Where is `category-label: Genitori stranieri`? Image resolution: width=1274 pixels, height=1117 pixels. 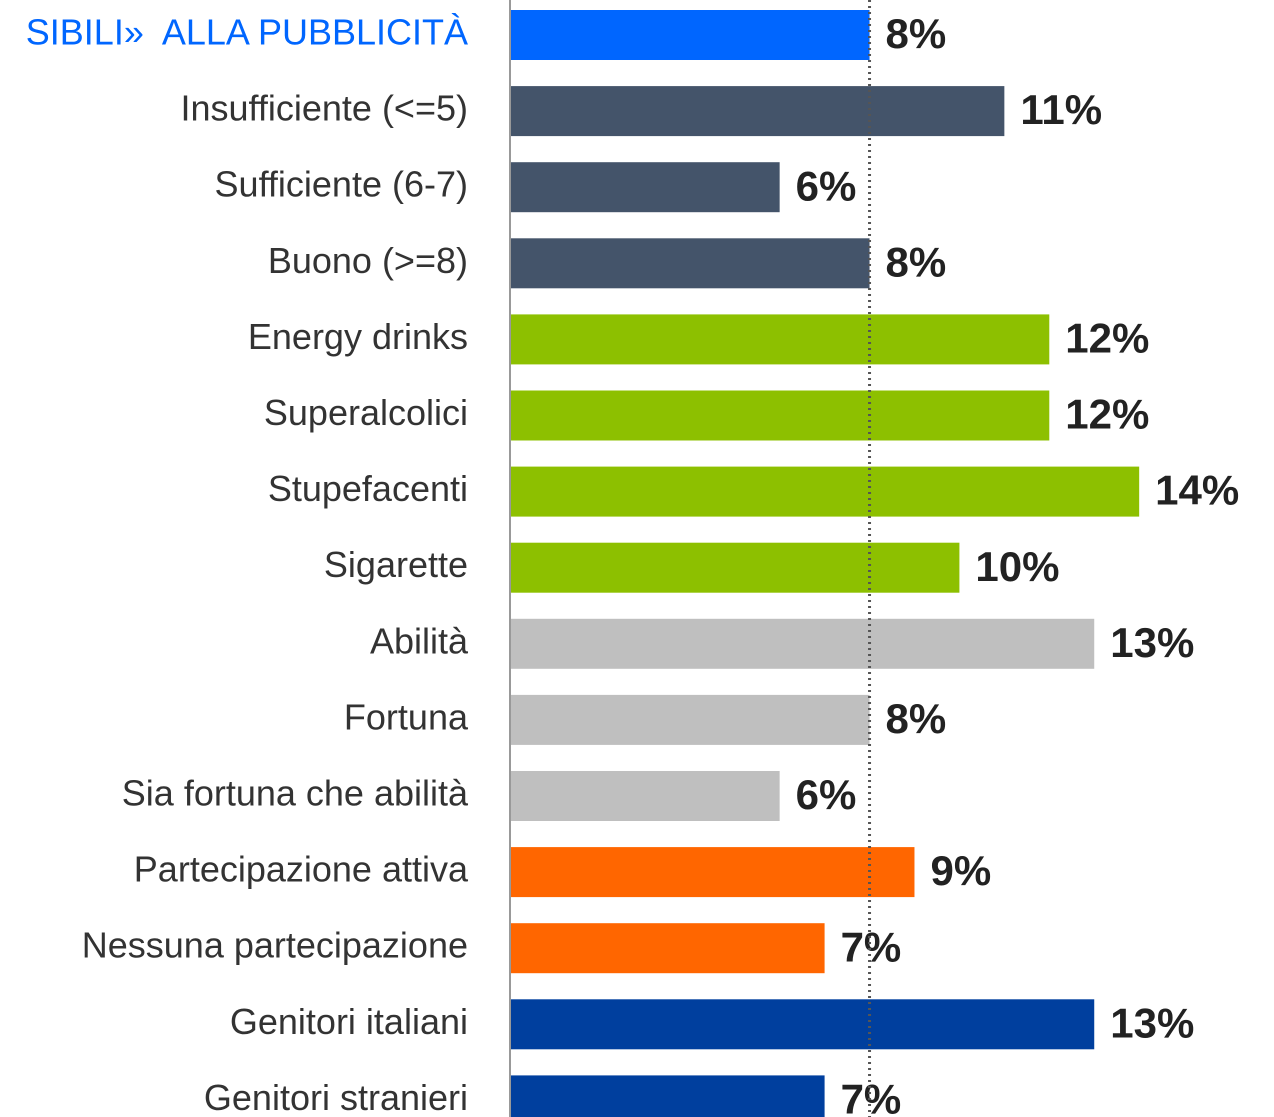
category-label: Genitori stranieri is located at coordinates (336, 1097).